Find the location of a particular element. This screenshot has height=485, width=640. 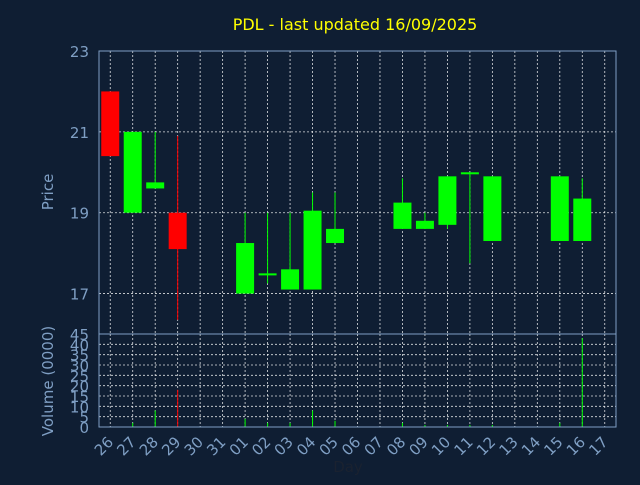

volume-tick-label: 40 is located at coordinates (79, 345).